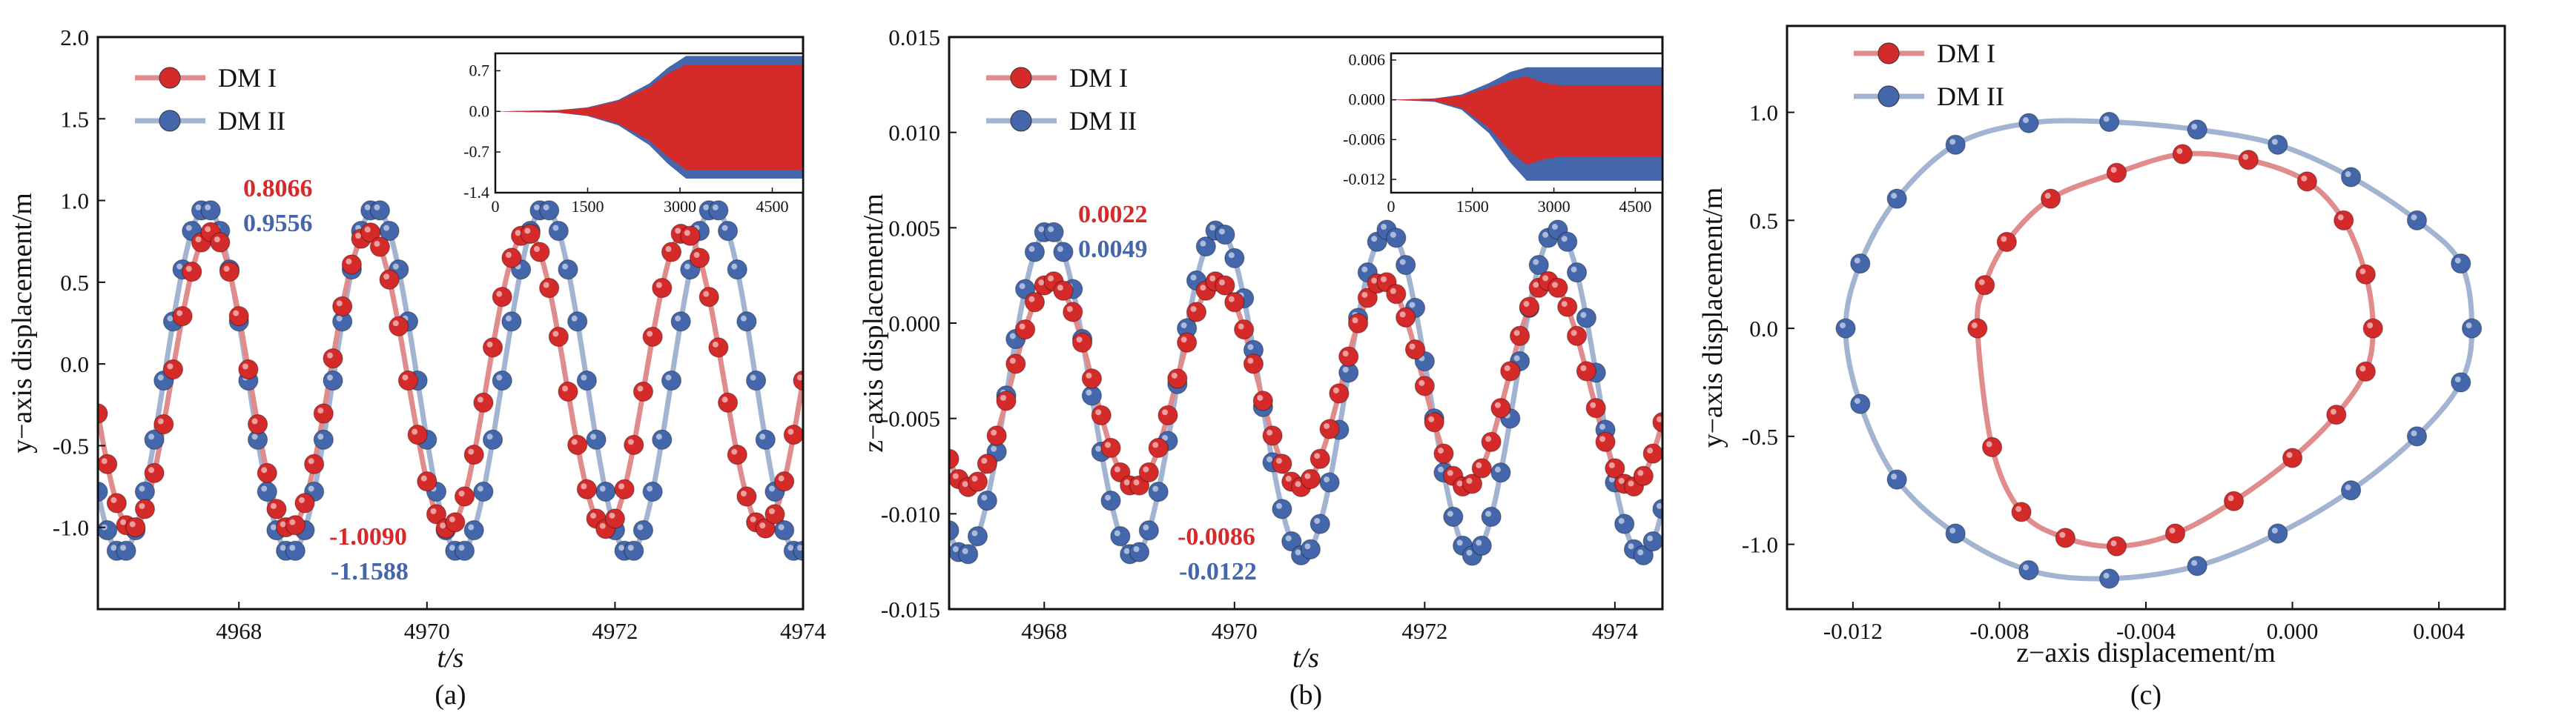 This screenshot has width=2576, height=724. What do you see at coordinates (71, 446) in the screenshot?
I see `axis-ytick-label: -0.5` at bounding box center [71, 446].